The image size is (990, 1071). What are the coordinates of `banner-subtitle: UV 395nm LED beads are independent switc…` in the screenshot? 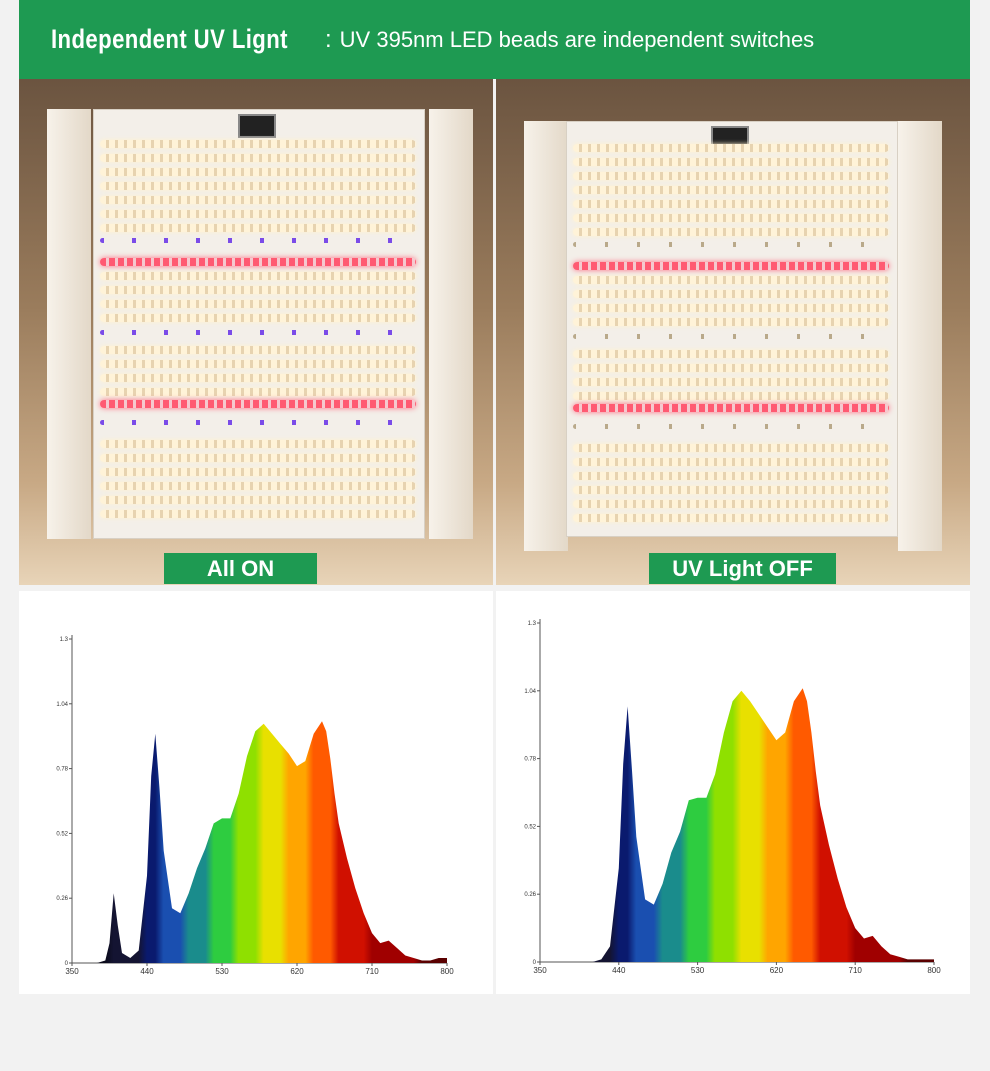 It's located at (577, 39).